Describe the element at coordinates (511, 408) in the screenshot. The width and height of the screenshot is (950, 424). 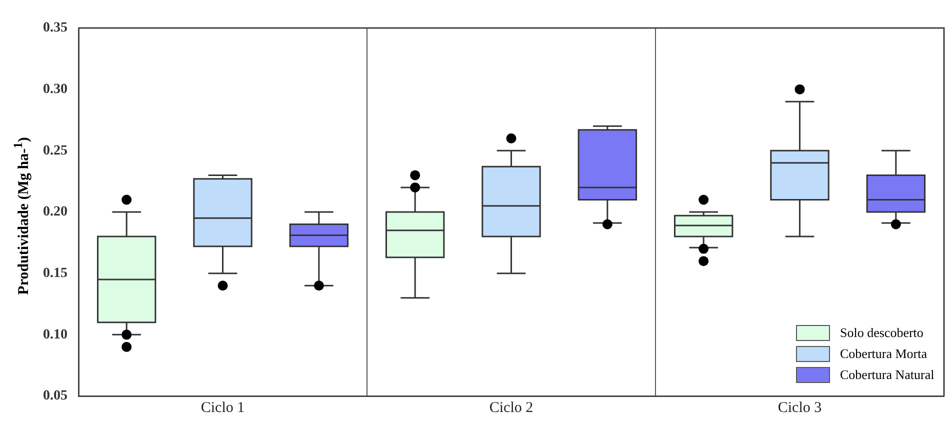
I see `x-tick-label: Ciclo 2` at that location.